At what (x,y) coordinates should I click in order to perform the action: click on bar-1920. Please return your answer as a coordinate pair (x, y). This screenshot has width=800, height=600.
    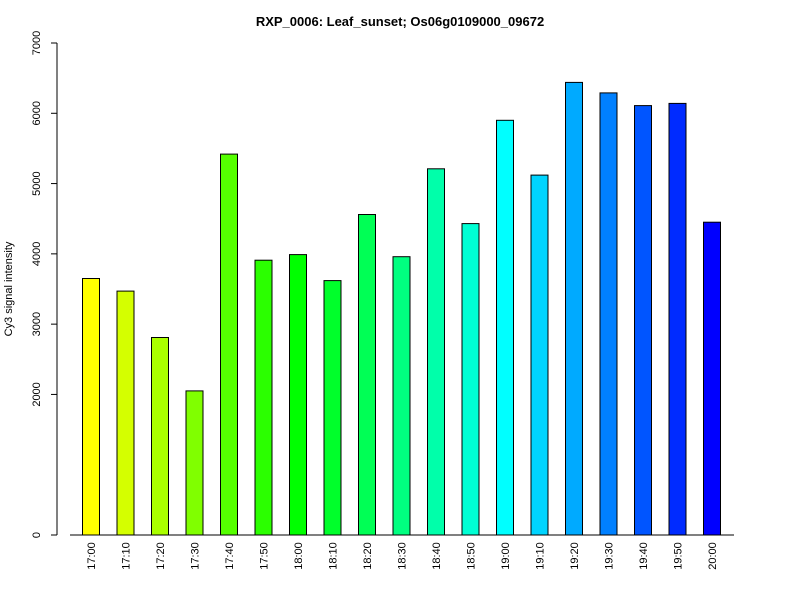
    Looking at the image, I should click on (574, 308).